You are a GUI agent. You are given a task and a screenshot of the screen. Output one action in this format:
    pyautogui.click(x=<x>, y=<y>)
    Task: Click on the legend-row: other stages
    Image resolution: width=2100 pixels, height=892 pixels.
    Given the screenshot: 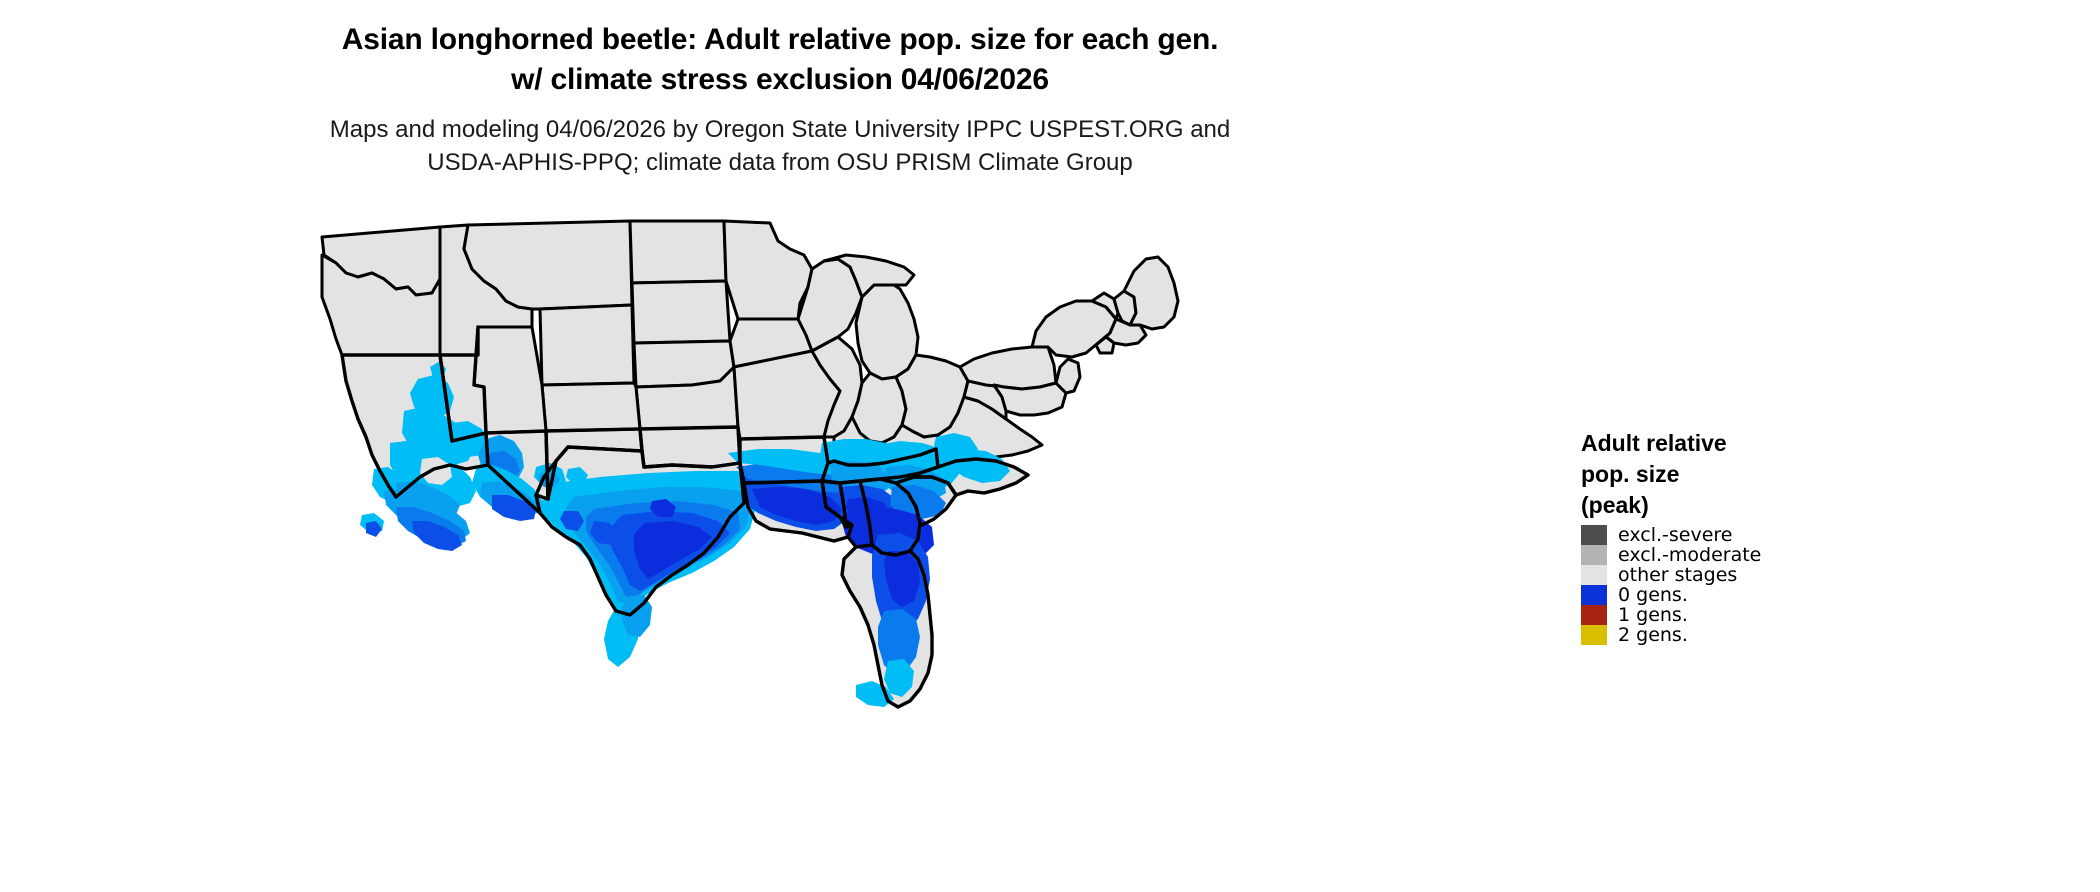 What is the action you would take?
    pyautogui.click(x=1731, y=575)
    